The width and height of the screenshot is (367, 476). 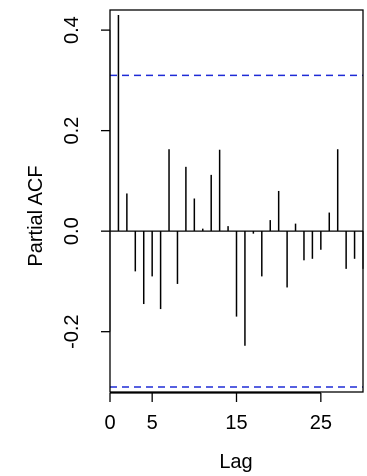 I want to click on y-tick-label: 0.4, so click(x=72, y=30).